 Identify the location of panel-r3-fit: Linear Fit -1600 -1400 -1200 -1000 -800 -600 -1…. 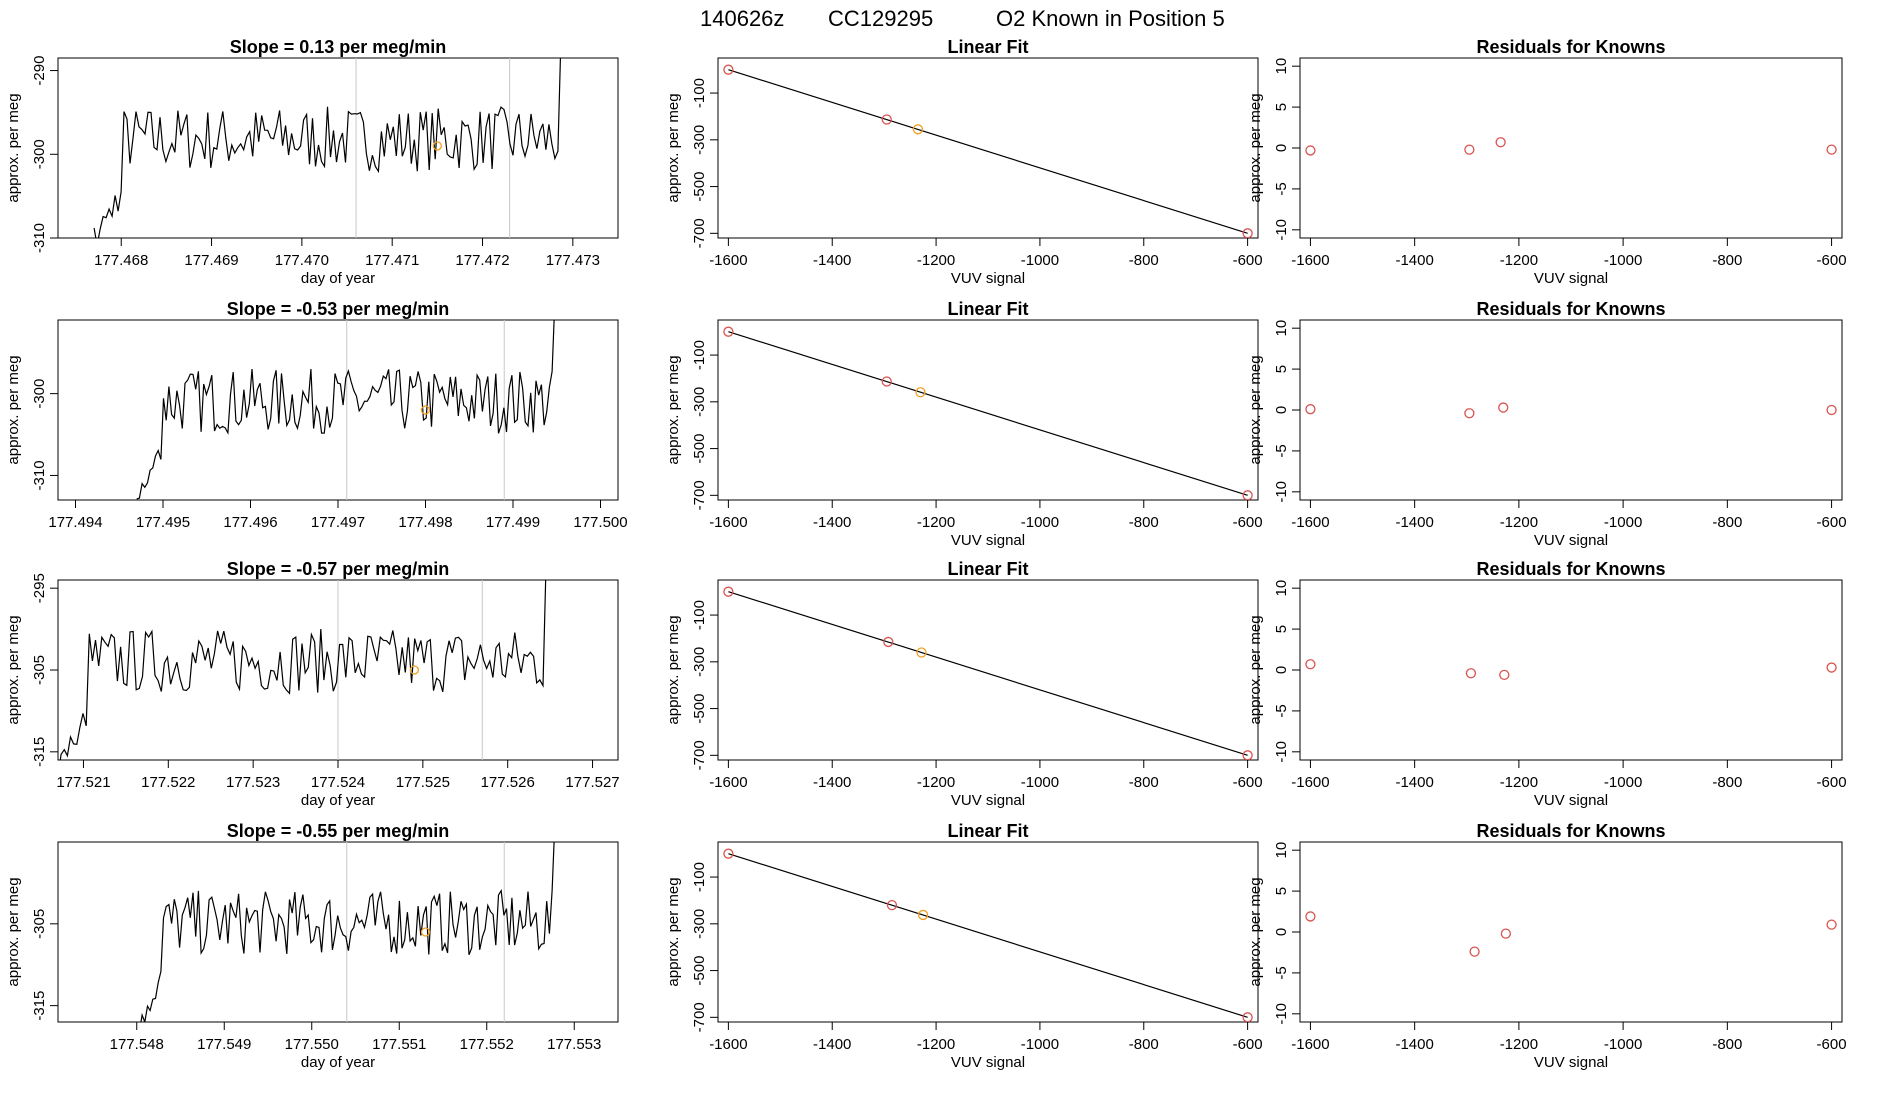
(964, 684).